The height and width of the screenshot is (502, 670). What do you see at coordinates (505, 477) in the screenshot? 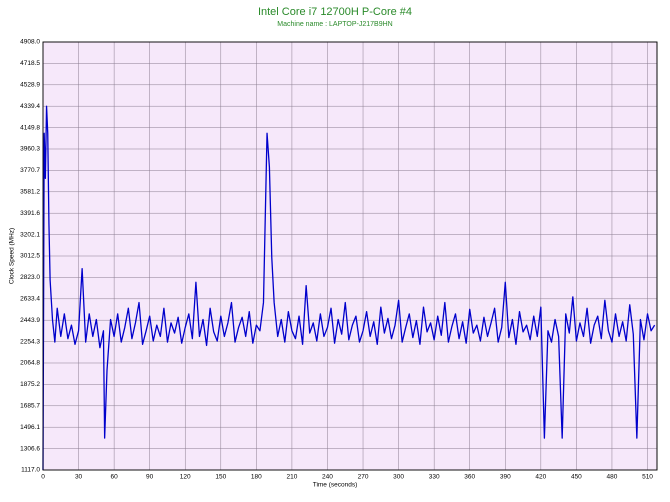
I see `x-tick-label: 390` at bounding box center [505, 477].